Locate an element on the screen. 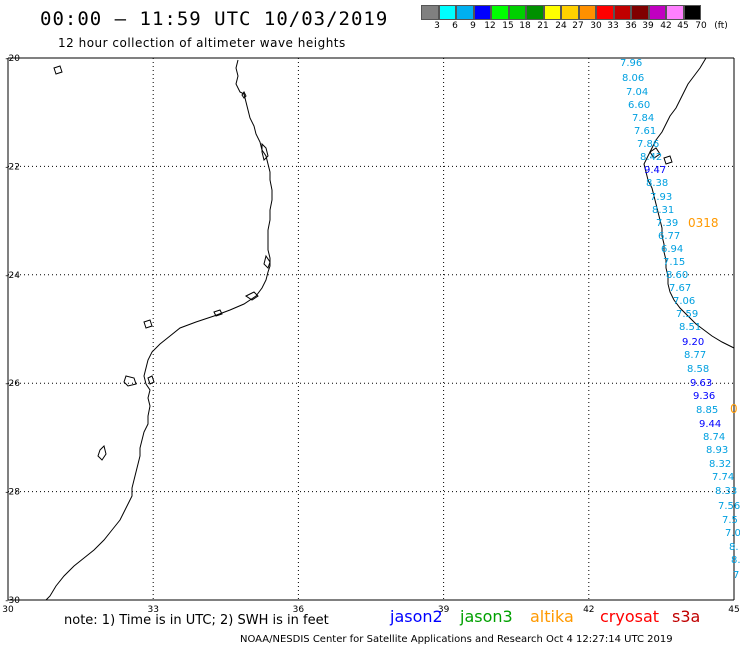 This screenshot has height=650, width=740. map-title: 00:00 – 11:59 UTC 10/03/2019 is located at coordinates (214, 19).